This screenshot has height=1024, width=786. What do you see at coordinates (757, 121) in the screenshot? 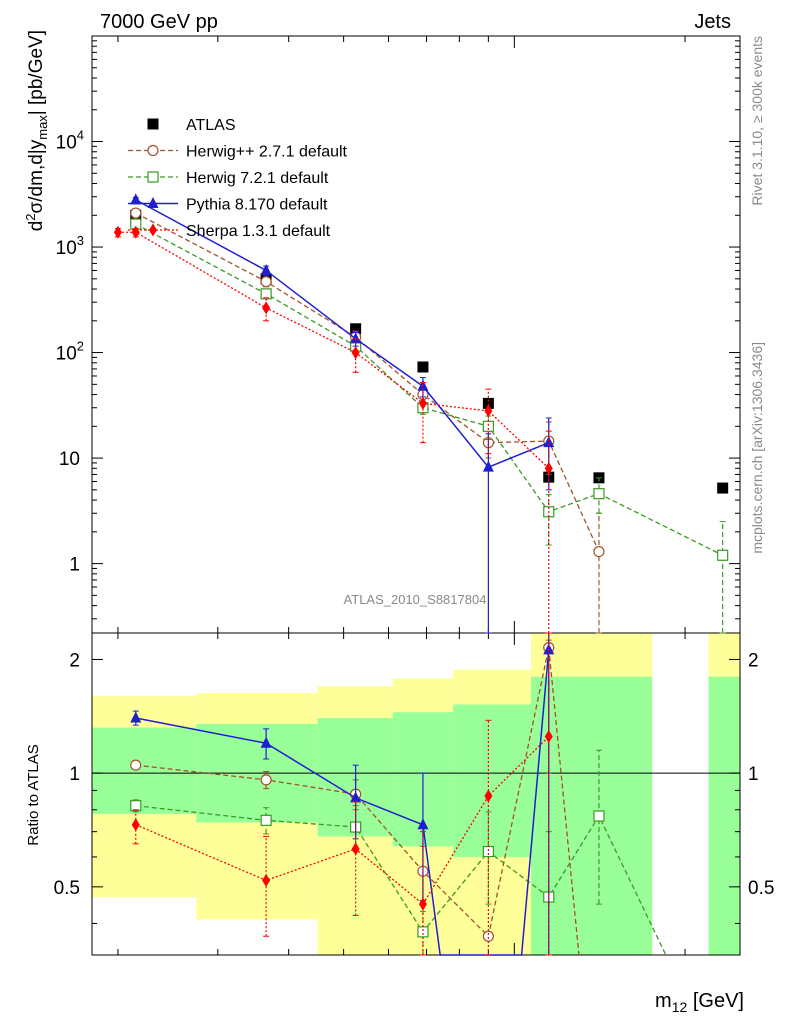
I see `side-label-top: Rivet 3.1.10, ≥ 300k events` at bounding box center [757, 121].